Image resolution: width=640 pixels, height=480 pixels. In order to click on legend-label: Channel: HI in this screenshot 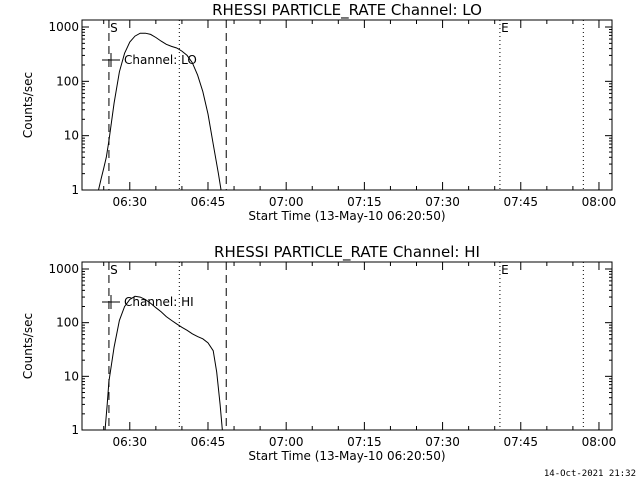, I will do `click(159, 302)`.